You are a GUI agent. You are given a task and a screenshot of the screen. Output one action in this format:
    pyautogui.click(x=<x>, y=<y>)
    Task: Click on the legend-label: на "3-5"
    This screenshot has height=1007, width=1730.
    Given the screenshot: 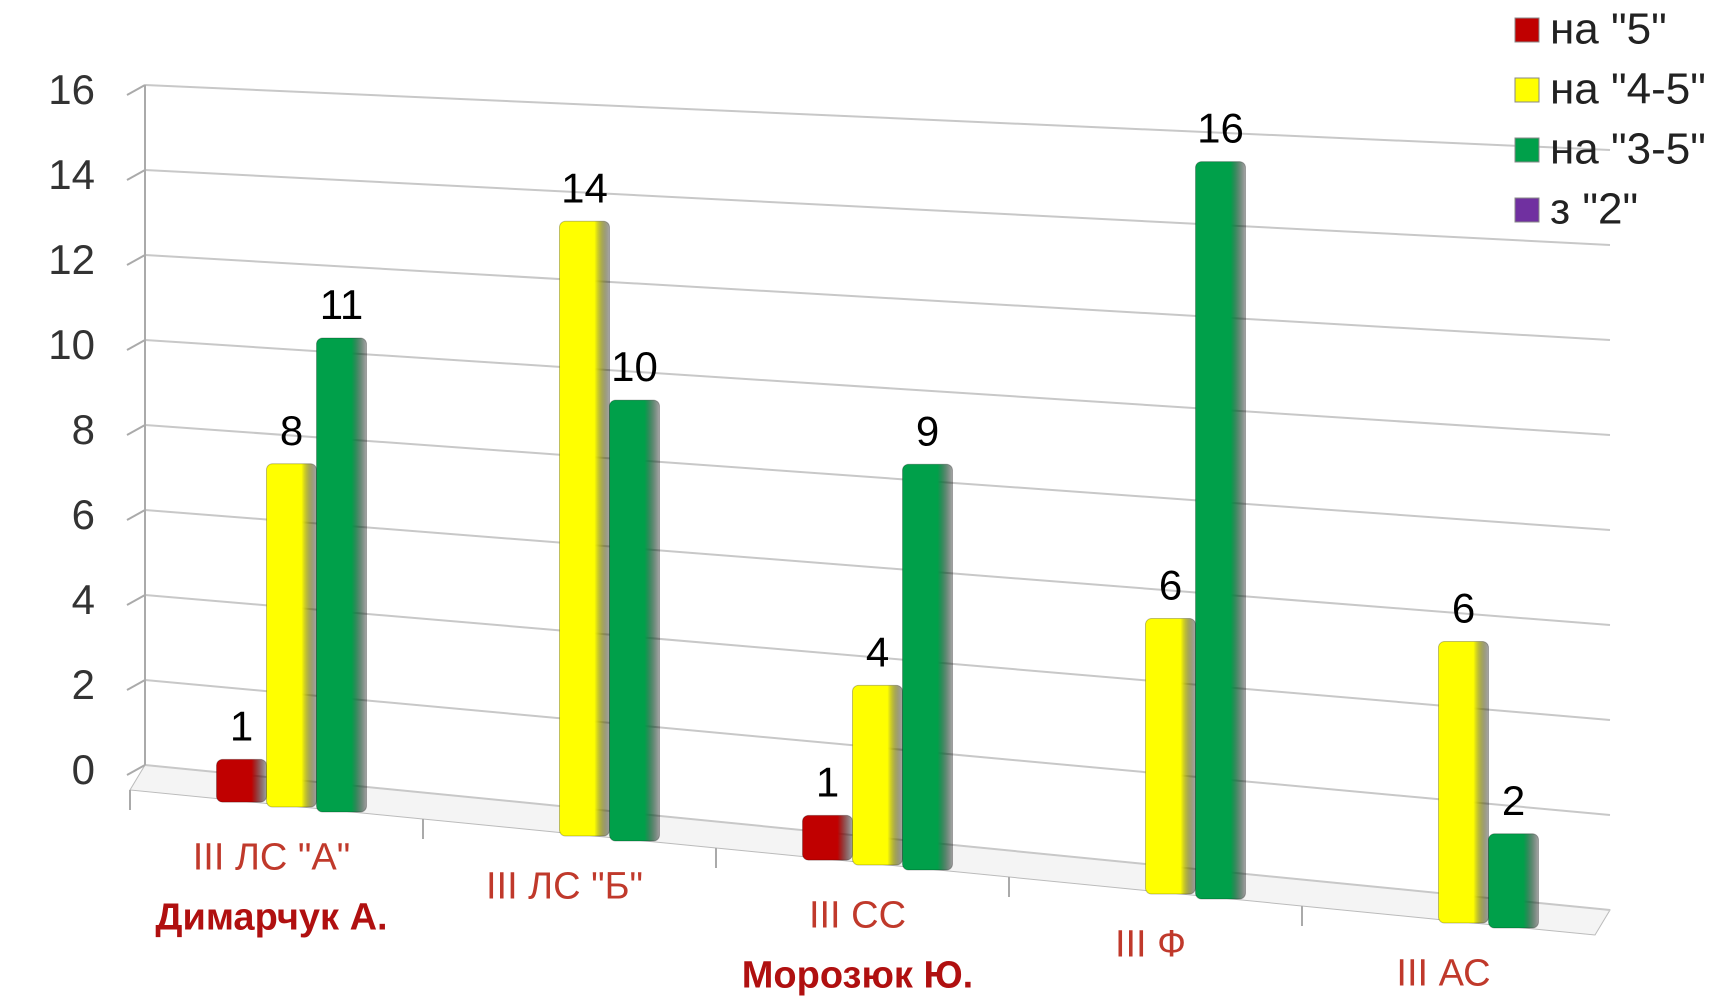 What is the action you would take?
    pyautogui.click(x=1628, y=149)
    